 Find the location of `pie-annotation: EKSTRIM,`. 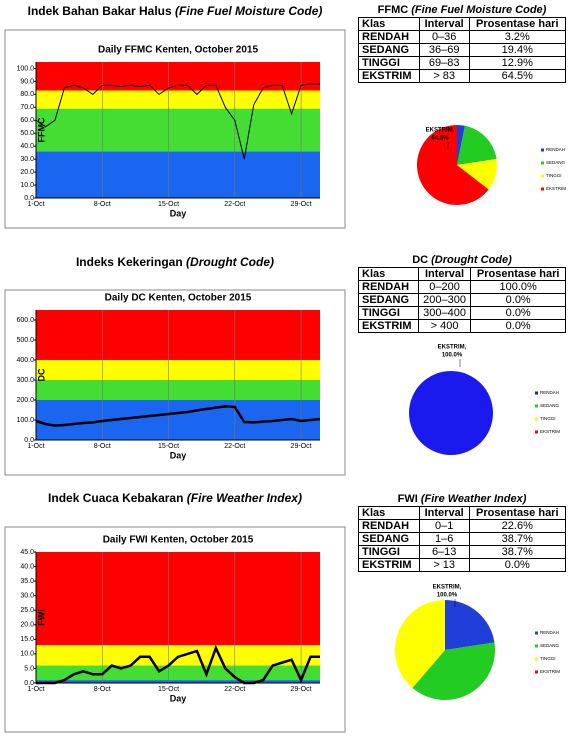

pie-annotation: EKSTRIM, is located at coordinates (452, 348).